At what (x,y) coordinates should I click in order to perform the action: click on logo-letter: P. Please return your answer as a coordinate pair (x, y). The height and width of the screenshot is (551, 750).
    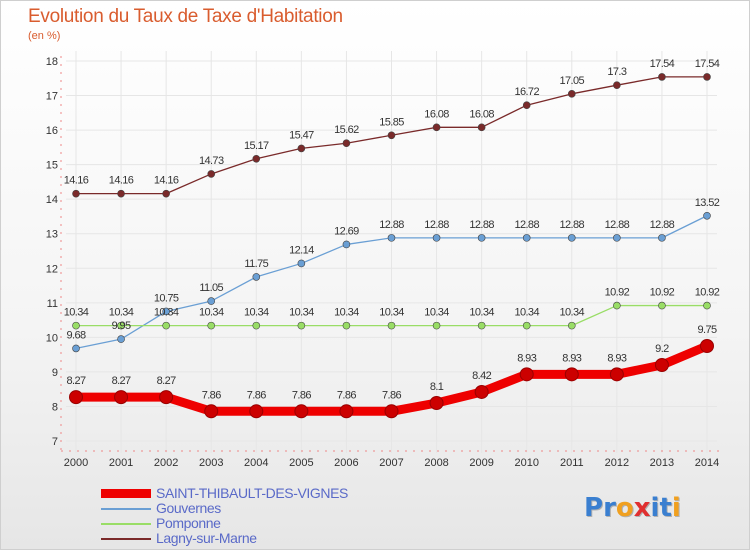
    Looking at the image, I should click on (594, 508).